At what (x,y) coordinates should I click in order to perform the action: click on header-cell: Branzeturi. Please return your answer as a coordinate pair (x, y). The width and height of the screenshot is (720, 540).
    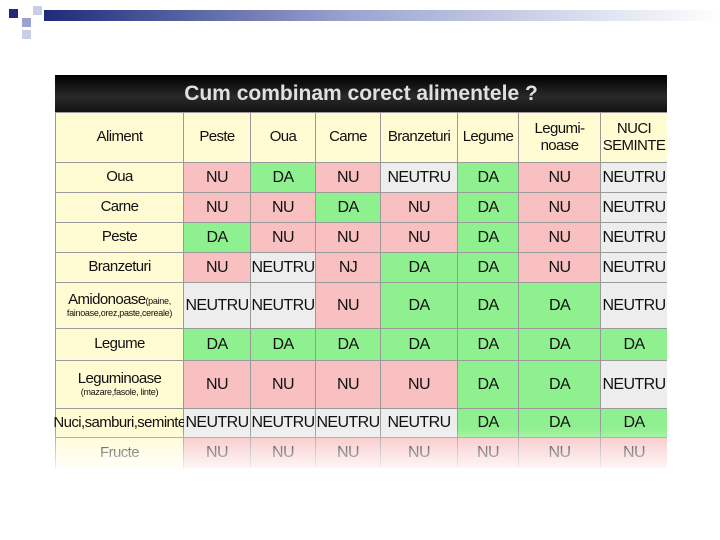
    Looking at the image, I should click on (419, 137).